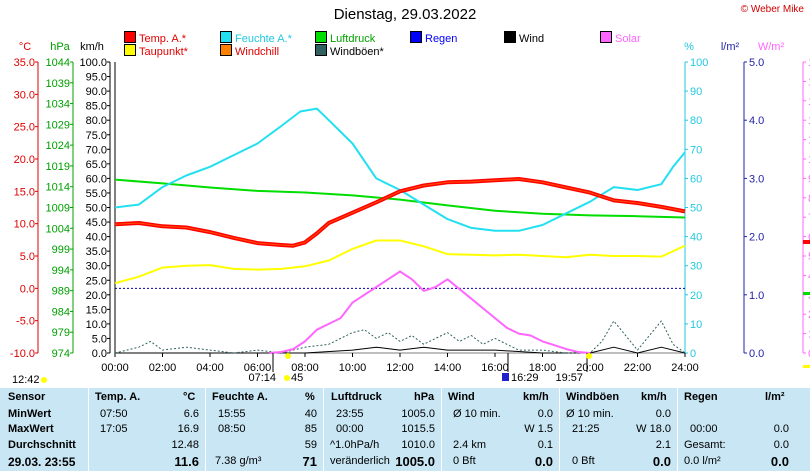  What do you see at coordinates (543, 461) in the screenshot?
I see `wind-now: 0.0` at bounding box center [543, 461].